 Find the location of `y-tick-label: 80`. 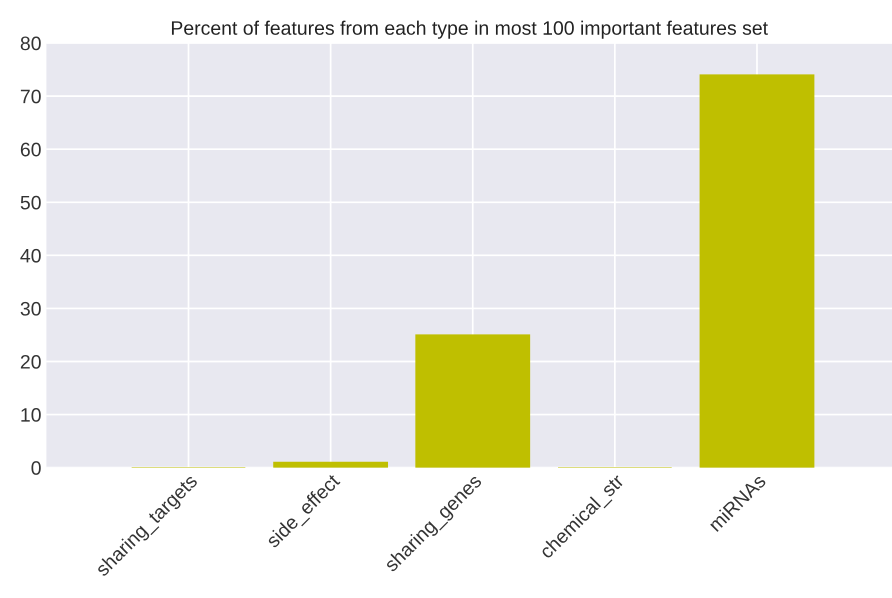

y-tick-label: 80 is located at coordinates (30, 43).